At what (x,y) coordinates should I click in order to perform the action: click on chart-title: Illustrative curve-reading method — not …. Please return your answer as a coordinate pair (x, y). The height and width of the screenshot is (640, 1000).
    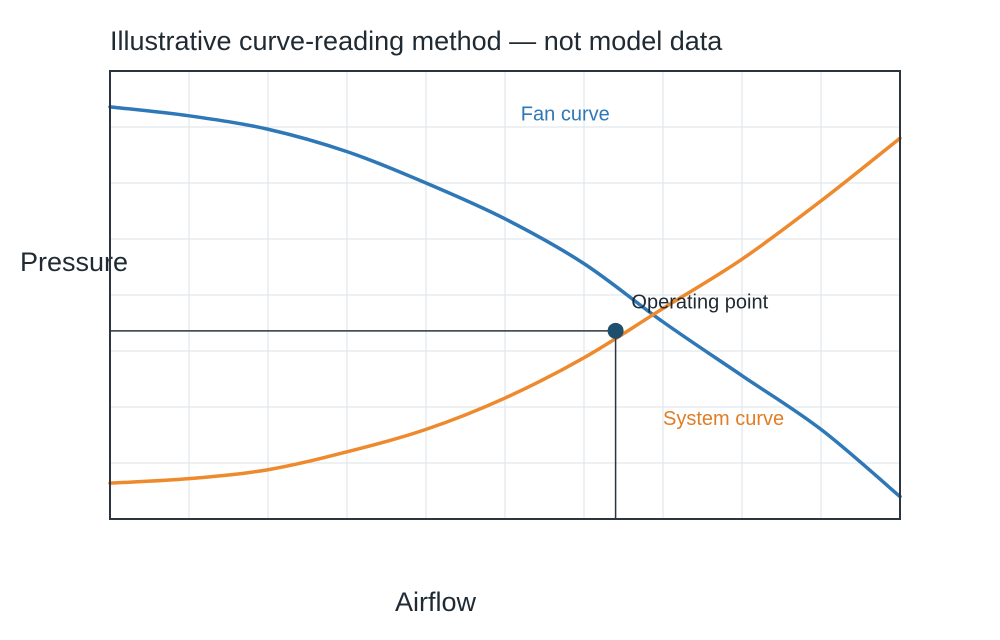
    Looking at the image, I should click on (416, 41).